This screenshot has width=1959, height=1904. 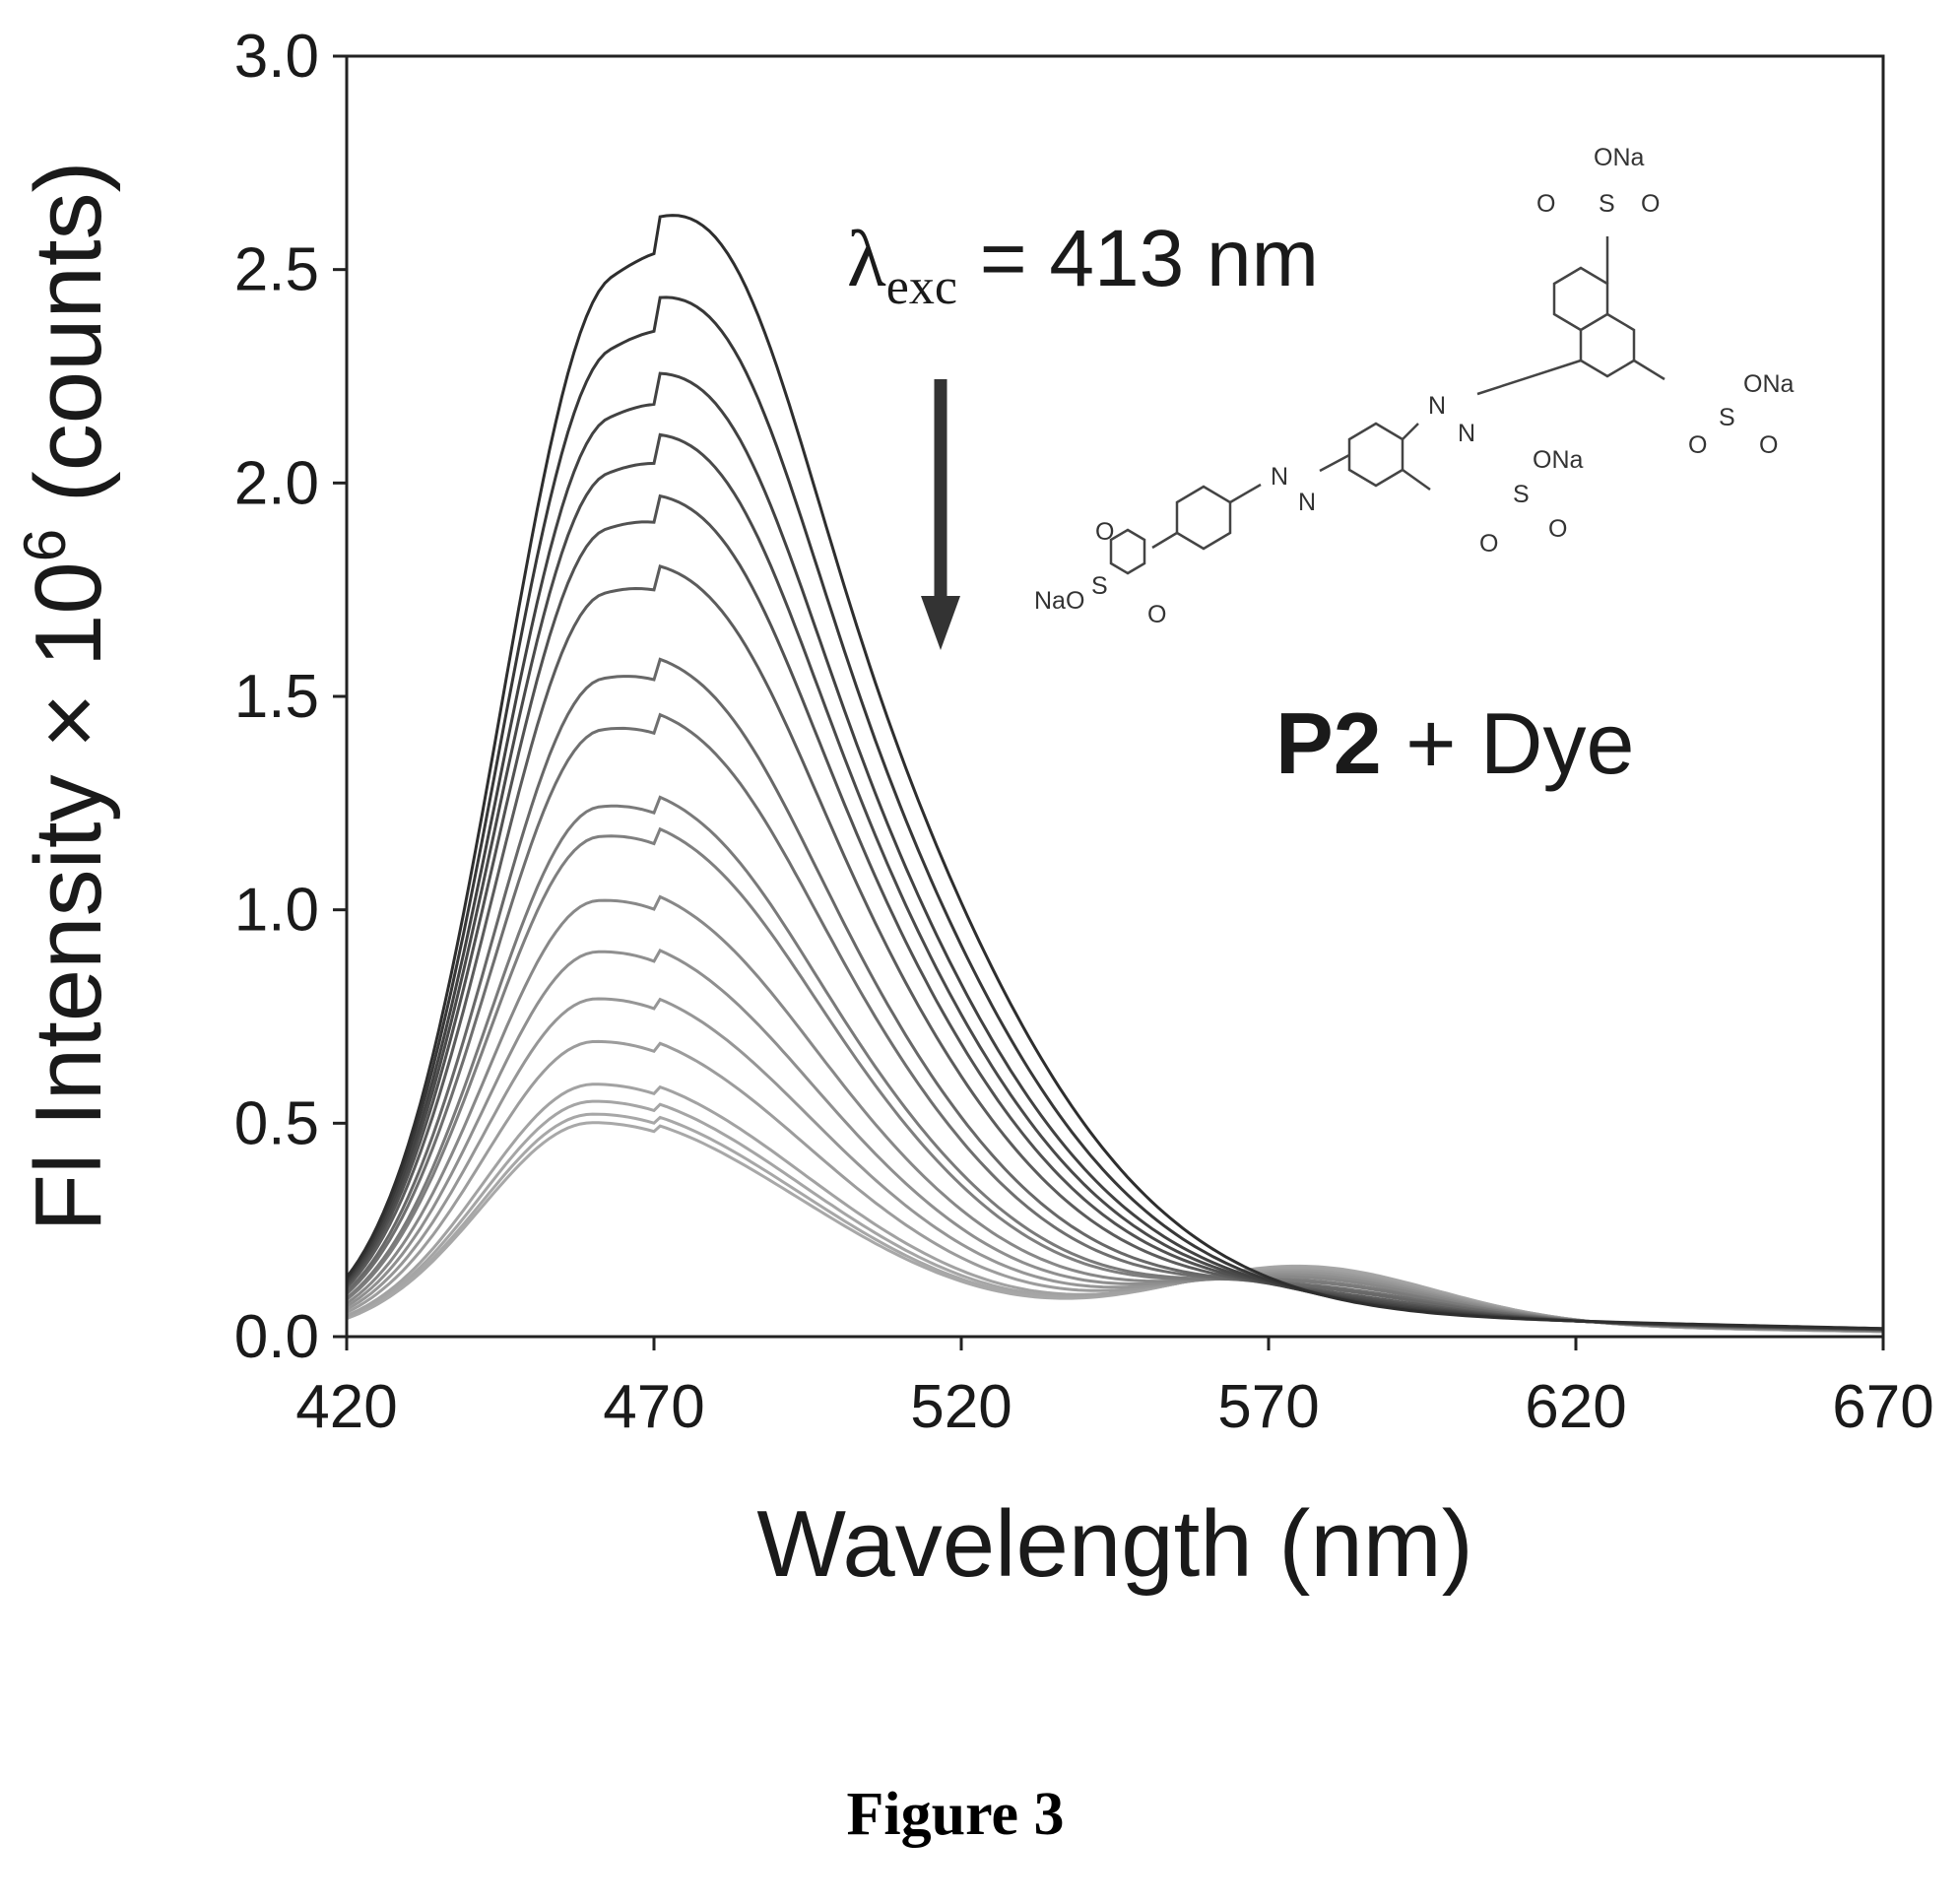 I want to click on excitation-label: λexc = 413 nm, so click(x=1083, y=264).